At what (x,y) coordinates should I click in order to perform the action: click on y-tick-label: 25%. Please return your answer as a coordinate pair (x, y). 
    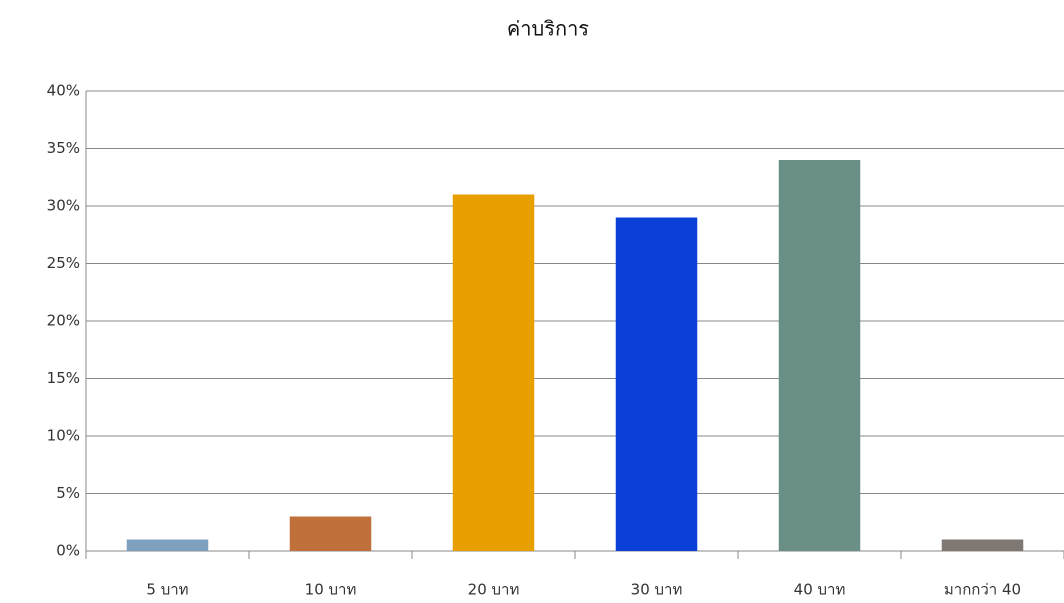
    Looking at the image, I should click on (63, 263).